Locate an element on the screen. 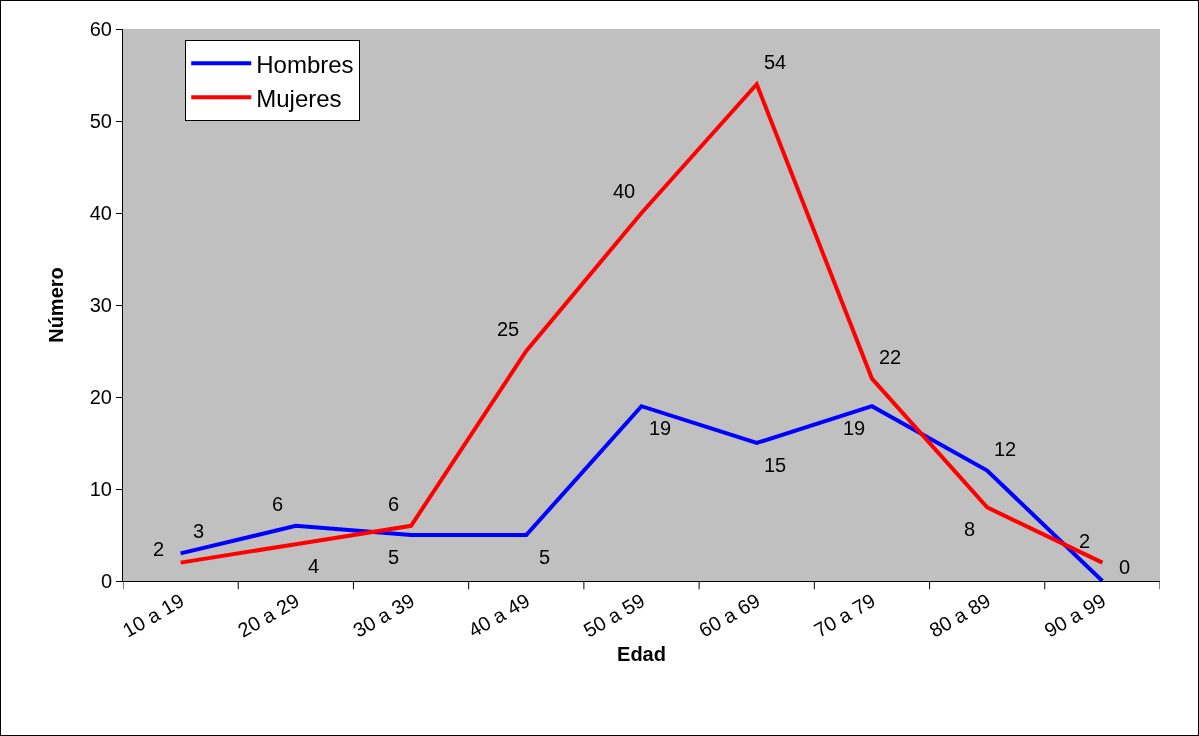 This screenshot has height=736, width=1199. x-tick-label: 80 a 89 is located at coordinates (960, 615).